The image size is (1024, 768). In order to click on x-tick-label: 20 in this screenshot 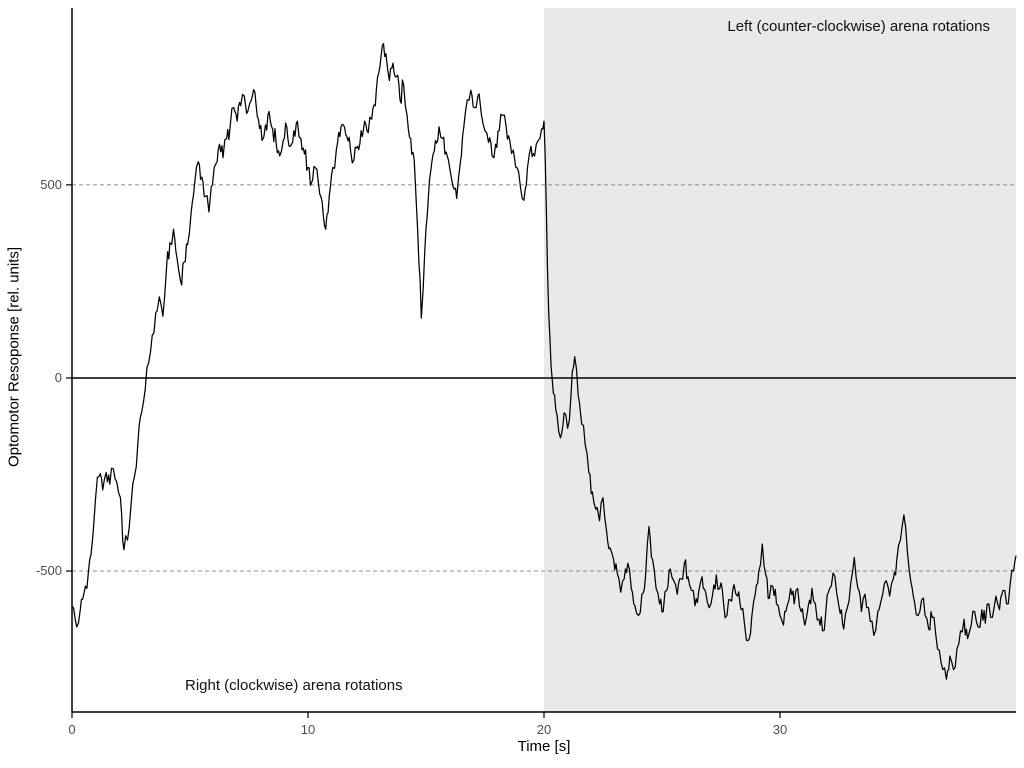, I will do `click(544, 729)`.